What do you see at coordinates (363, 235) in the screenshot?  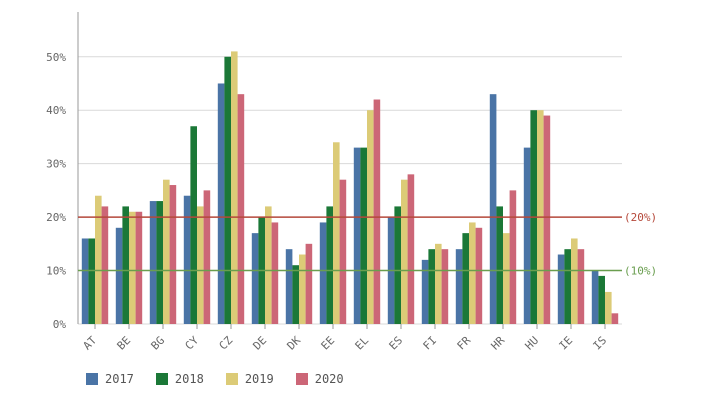 I see `bar-2018-EL` at bounding box center [363, 235].